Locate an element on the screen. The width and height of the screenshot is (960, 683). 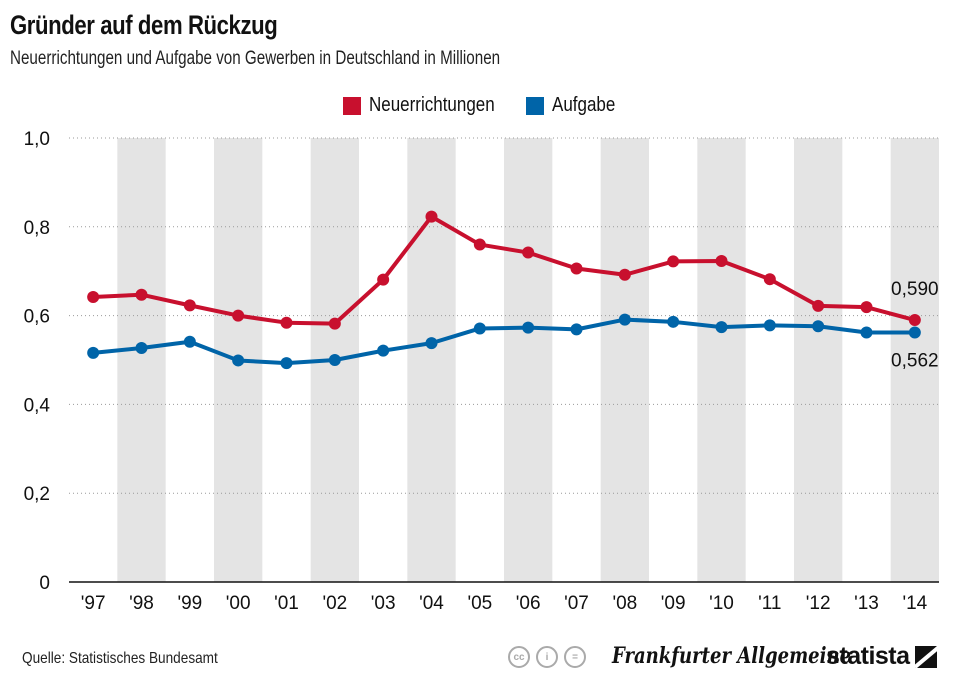
chart-legend: Neuerrichtungen Aufgabe is located at coordinates (480, 109).